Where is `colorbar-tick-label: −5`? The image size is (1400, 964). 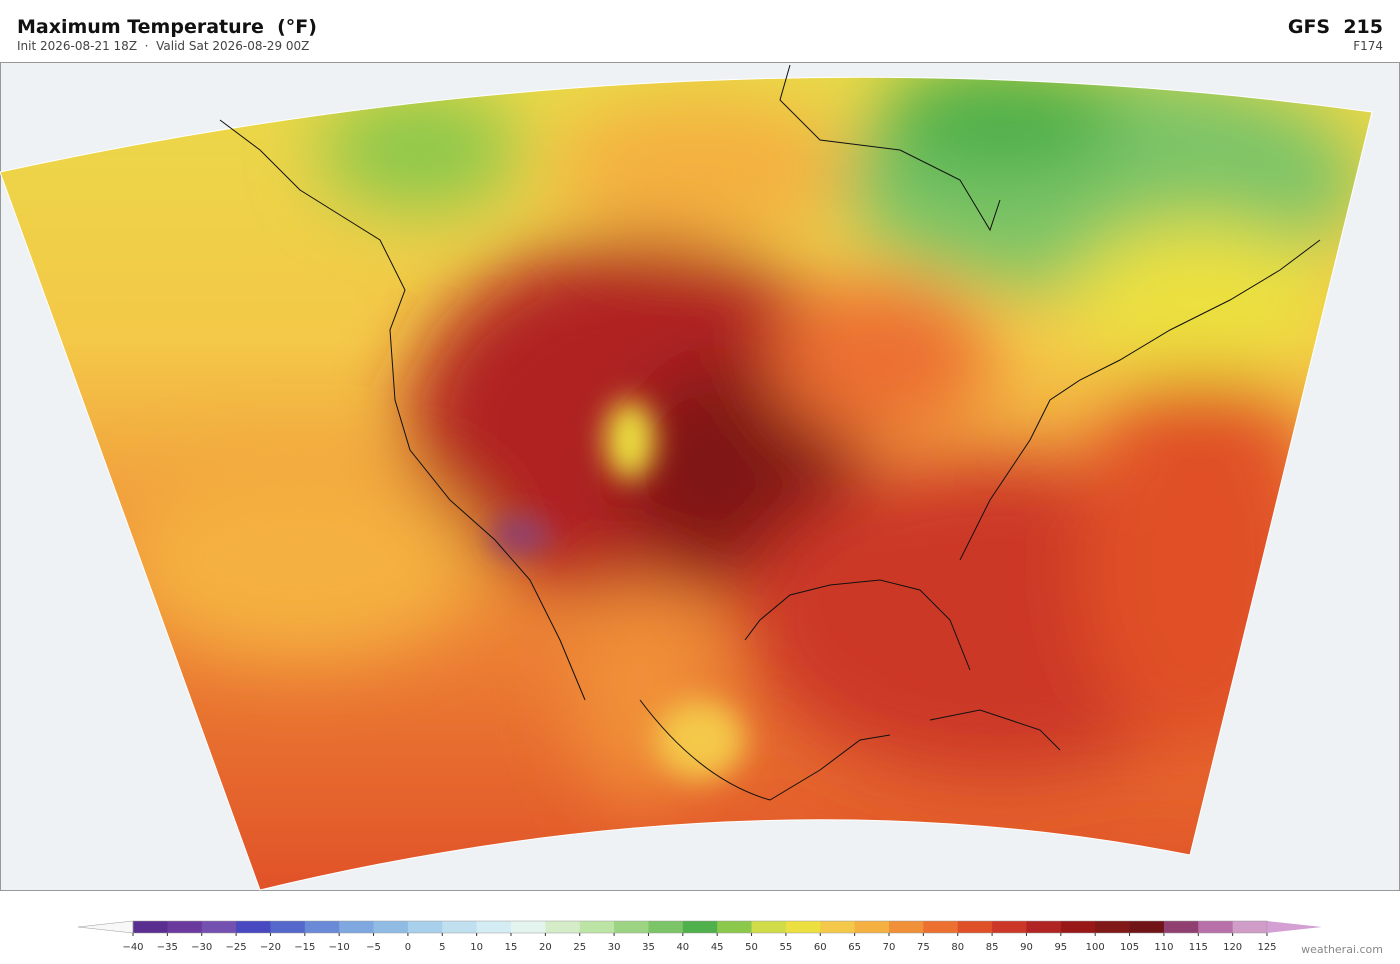 colorbar-tick-label: −5 is located at coordinates (373, 947).